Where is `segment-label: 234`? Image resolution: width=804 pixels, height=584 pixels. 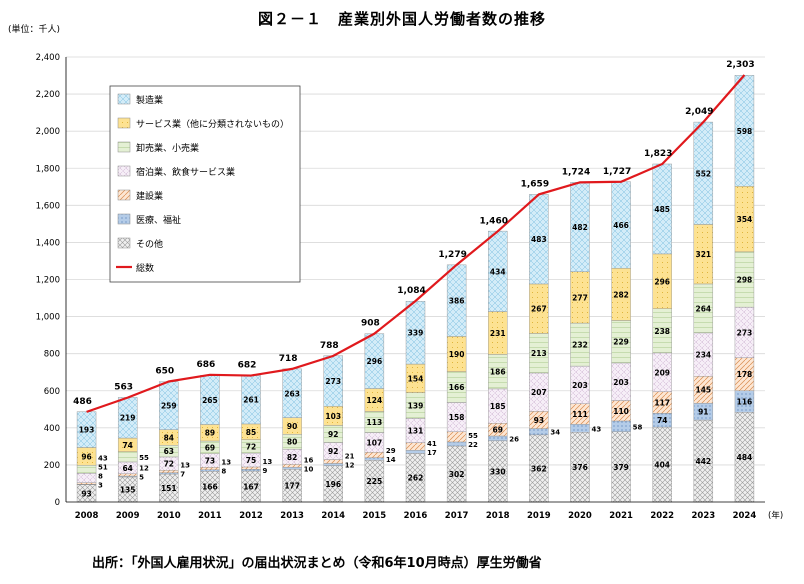
segment-label: 234 is located at coordinates (703, 355).